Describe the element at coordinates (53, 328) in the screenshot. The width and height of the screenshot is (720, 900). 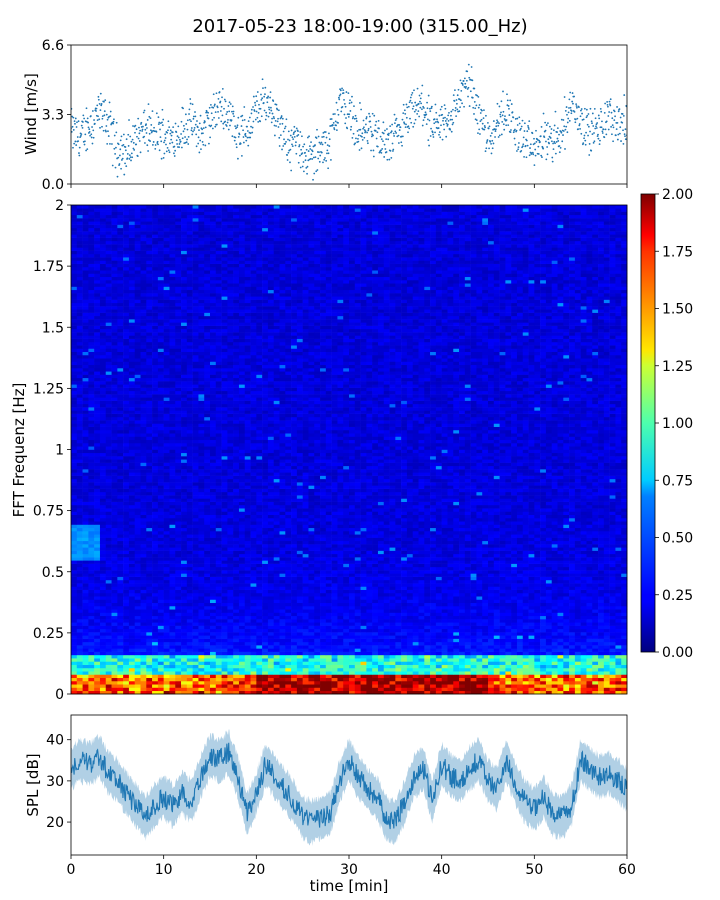
I see `spectrogram-ytick-label: 1.5` at that location.